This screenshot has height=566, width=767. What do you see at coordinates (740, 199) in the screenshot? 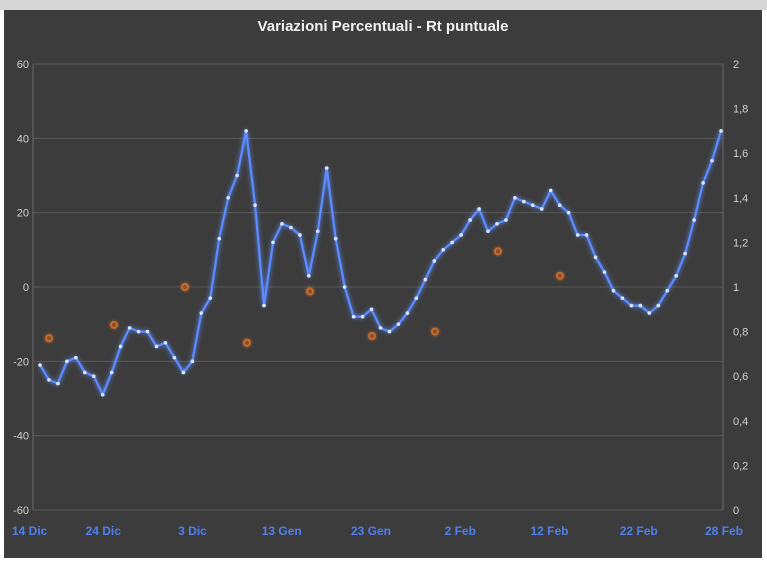
I see `y-right-tick-label: 1,4` at bounding box center [740, 199].